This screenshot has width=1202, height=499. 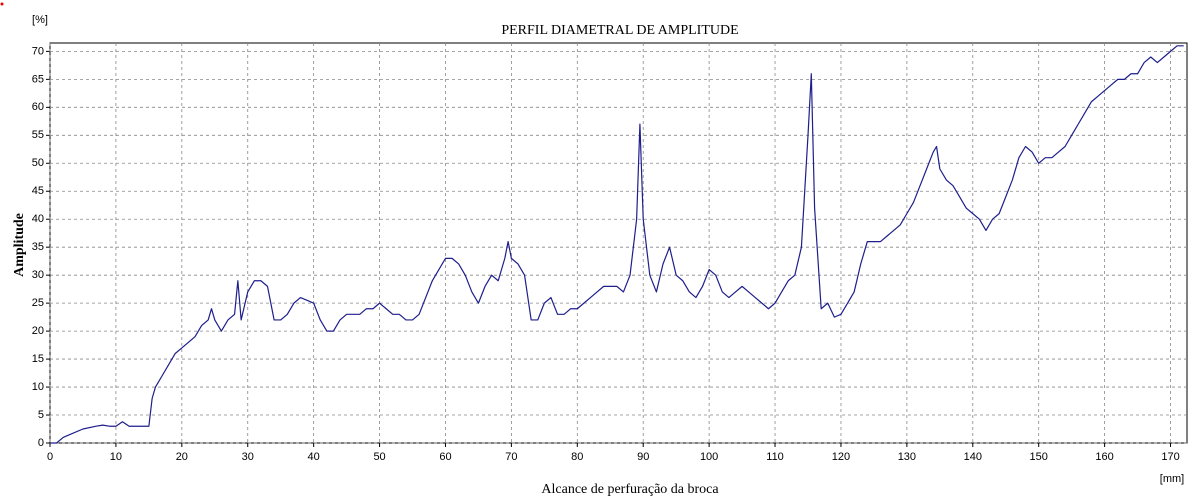 What do you see at coordinates (38, 51) in the screenshot?
I see `y-tick-label: 70` at bounding box center [38, 51].